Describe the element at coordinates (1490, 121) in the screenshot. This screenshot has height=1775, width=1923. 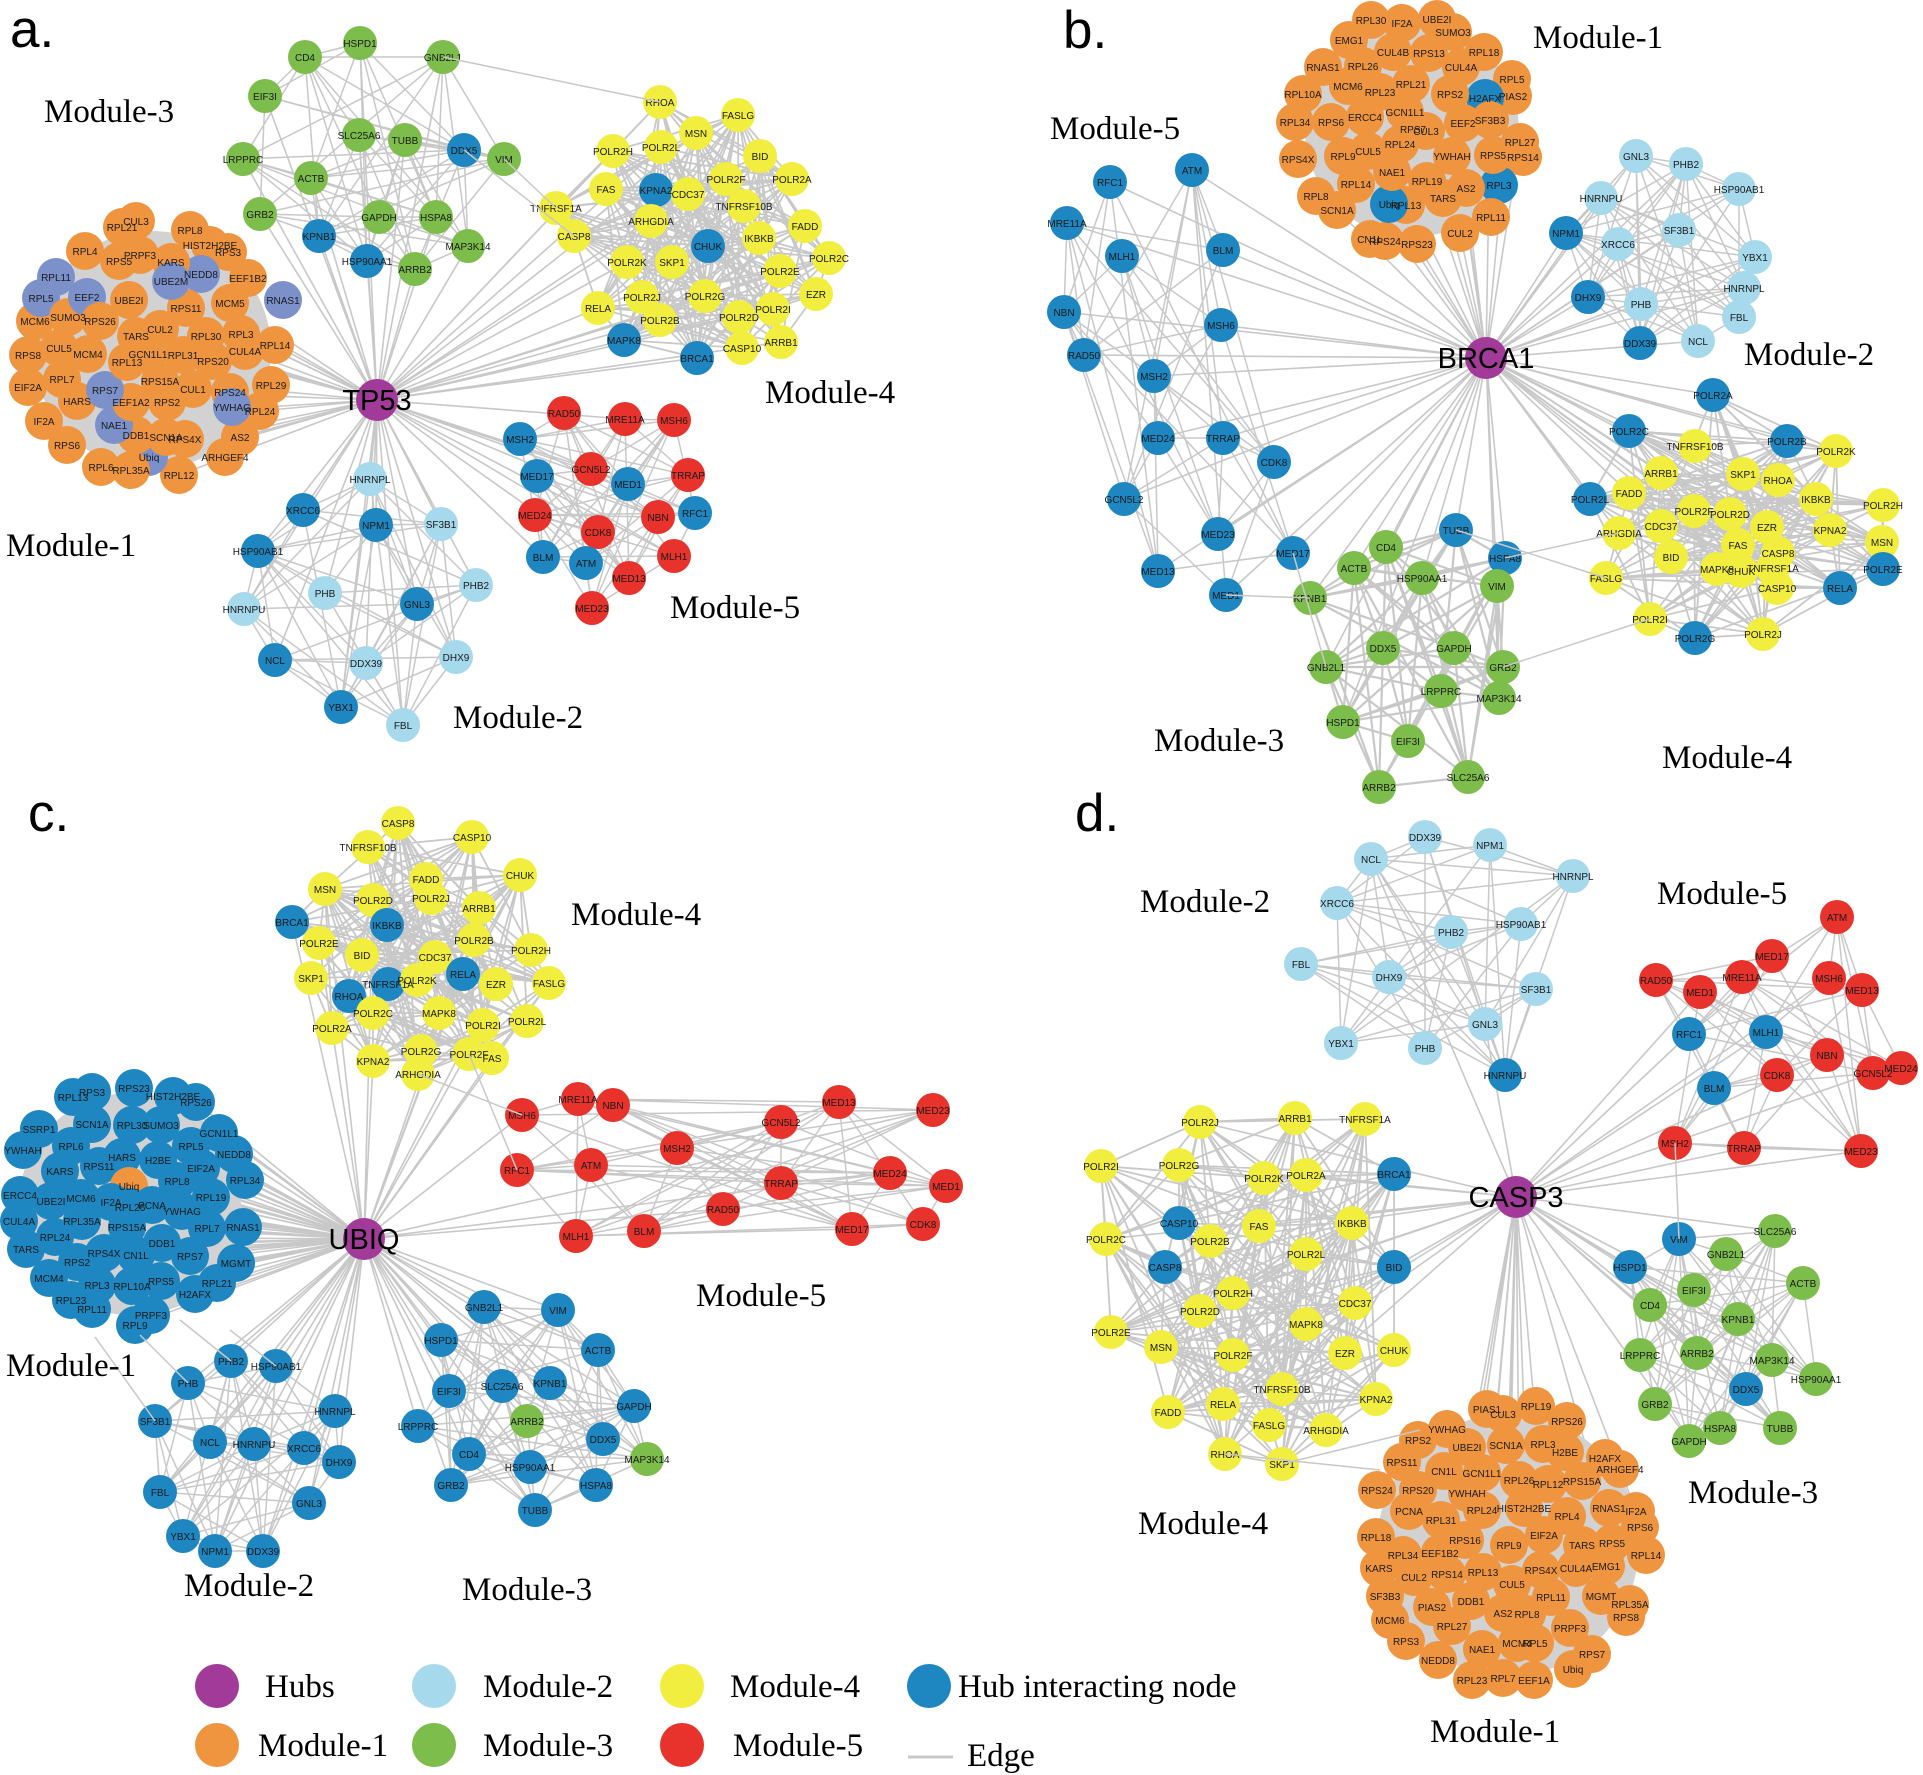
I see `svg-text: SF3B3` at that location.